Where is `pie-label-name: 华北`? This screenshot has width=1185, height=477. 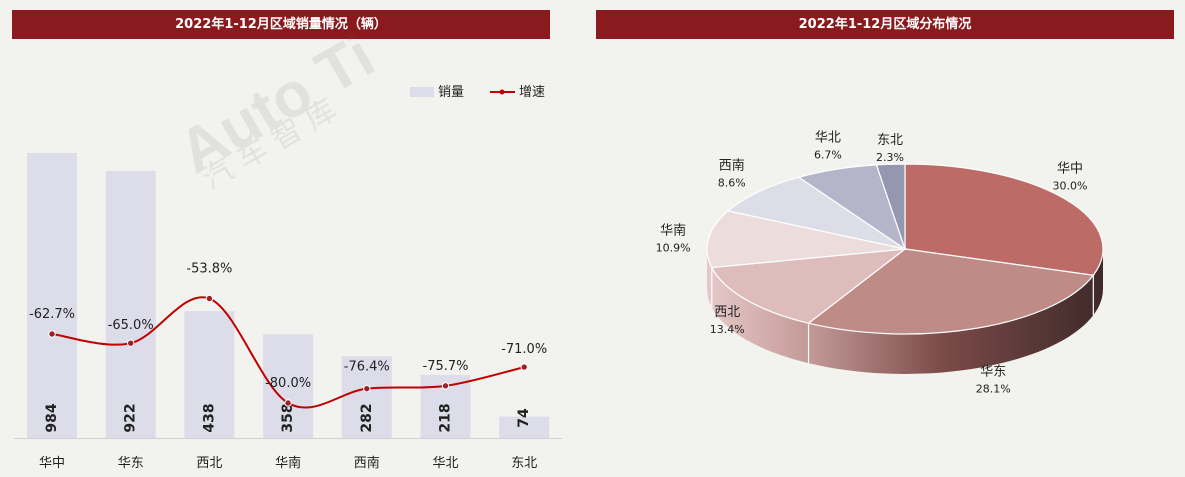
pie-label-name: 华北 is located at coordinates (828, 138).